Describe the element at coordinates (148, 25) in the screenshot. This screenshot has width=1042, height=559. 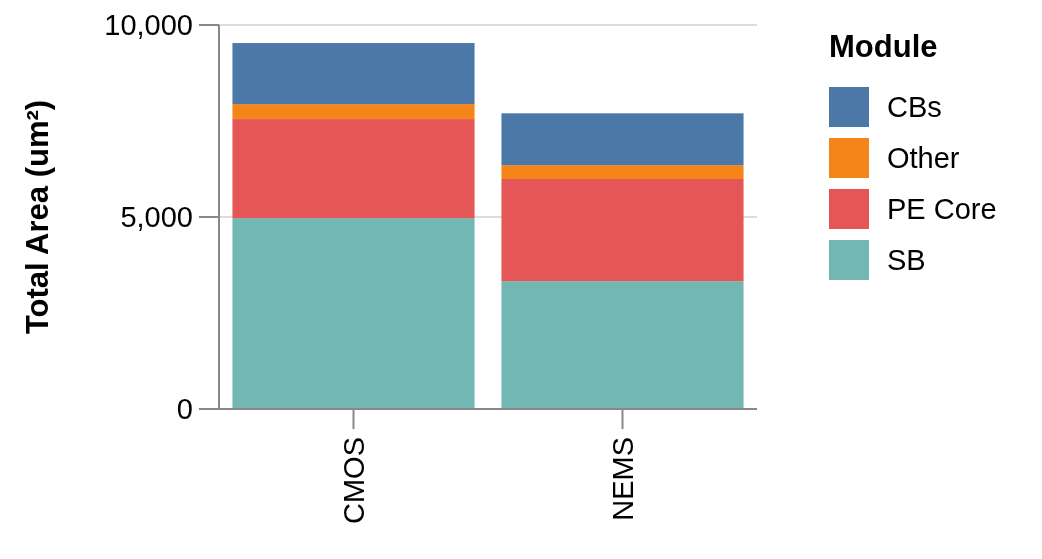
I see `y-tick-label: 10,000` at that location.